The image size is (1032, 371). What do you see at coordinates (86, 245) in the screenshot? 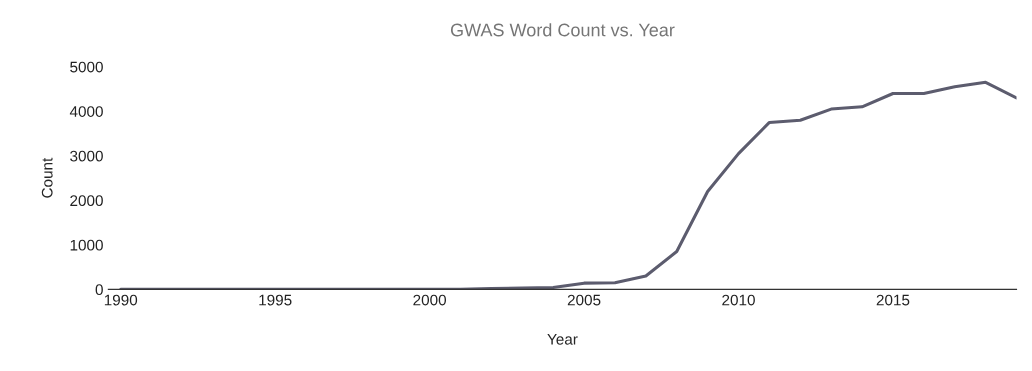
I see `y-tick-label: 1000` at bounding box center [86, 245].